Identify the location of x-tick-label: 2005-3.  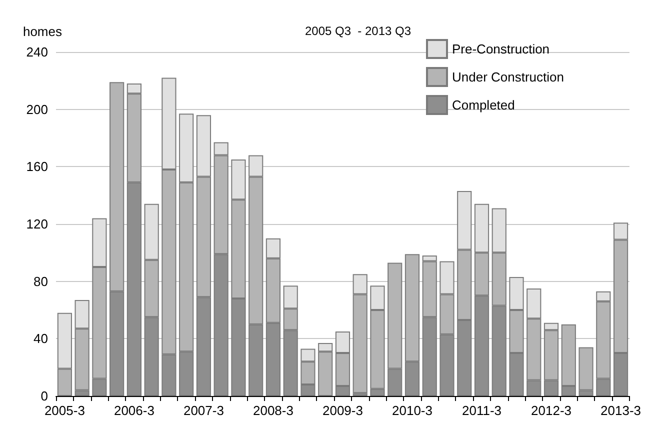
(64, 410).